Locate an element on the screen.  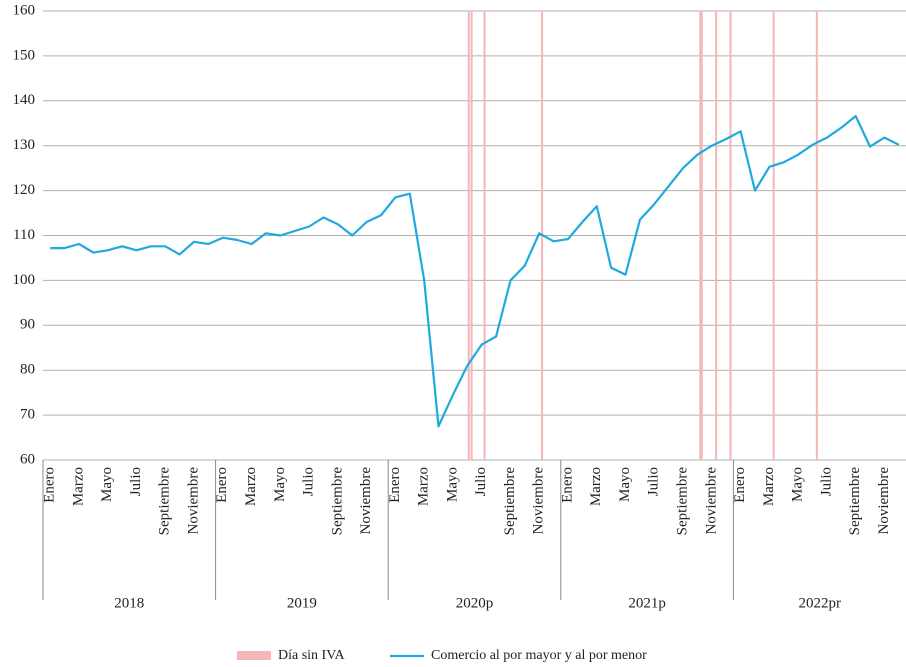
y-tick-label: 80 is located at coordinates (27, 370).